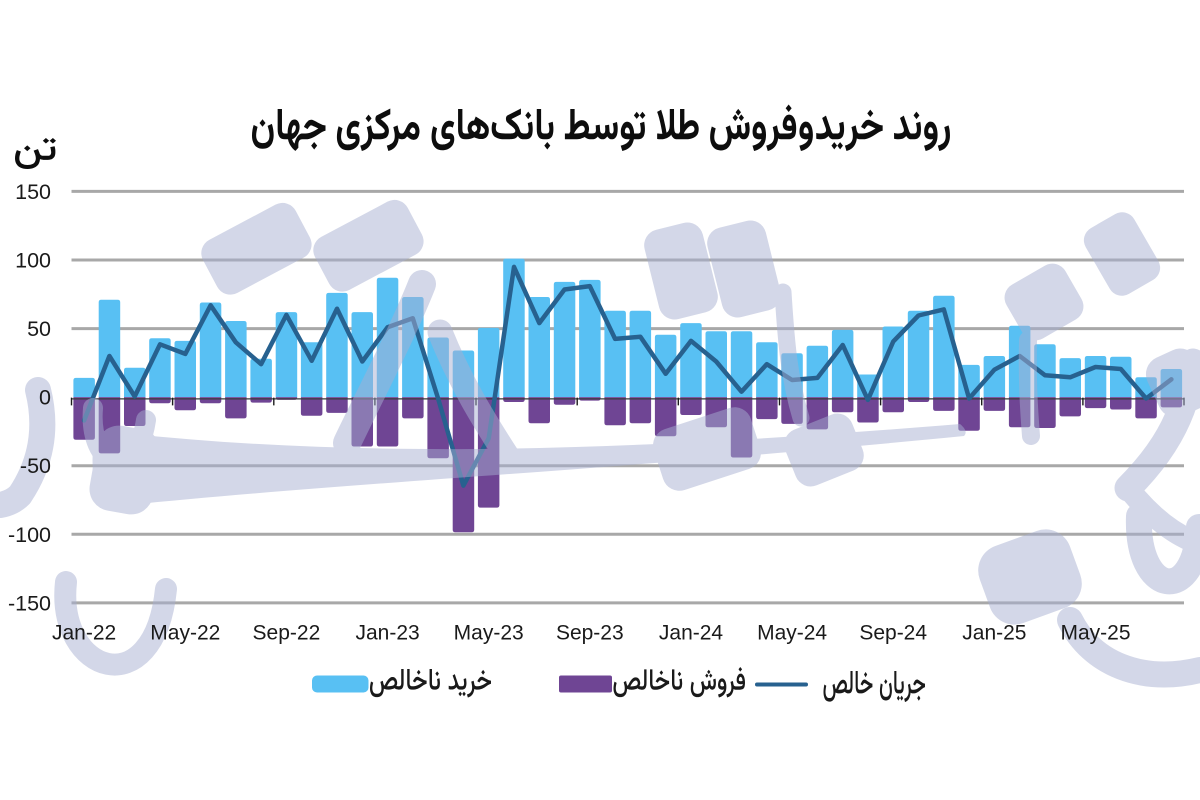 This screenshot has width=1200, height=800. What do you see at coordinates (489, 633) in the screenshot?
I see `svg-text: May-23` at bounding box center [489, 633].